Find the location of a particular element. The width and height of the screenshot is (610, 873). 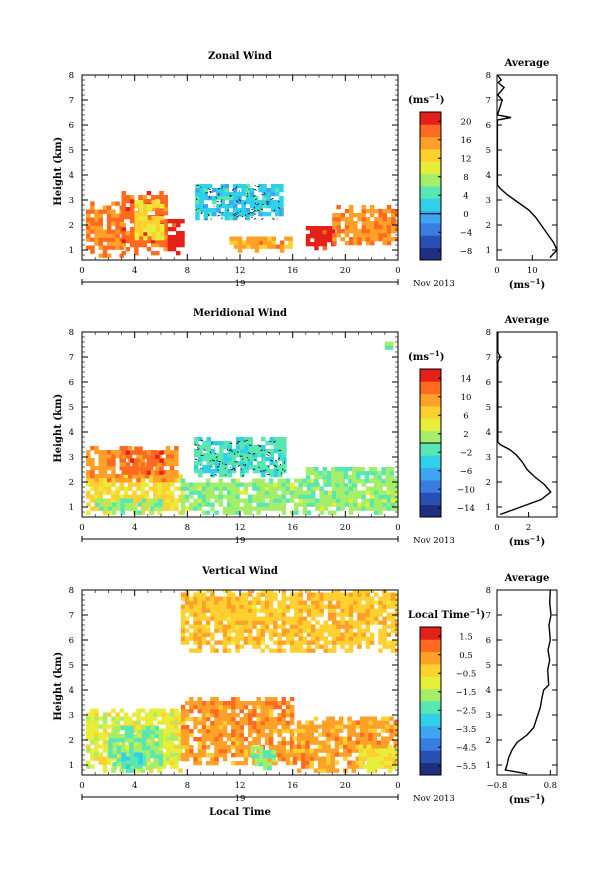

y-tick-label: 5 is located at coordinates (71, 408).